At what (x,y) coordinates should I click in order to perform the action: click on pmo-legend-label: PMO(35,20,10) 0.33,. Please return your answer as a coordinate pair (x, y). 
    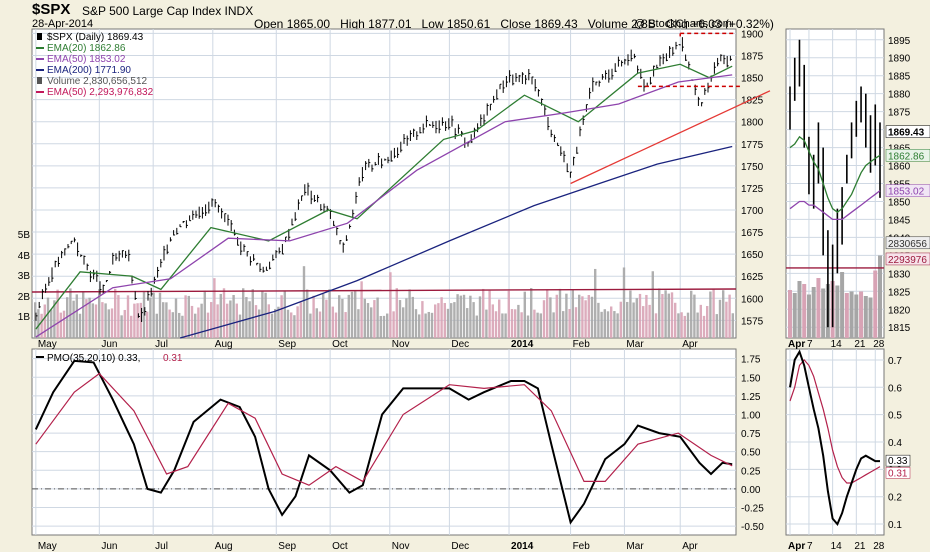
    Looking at the image, I should click on (93, 358).